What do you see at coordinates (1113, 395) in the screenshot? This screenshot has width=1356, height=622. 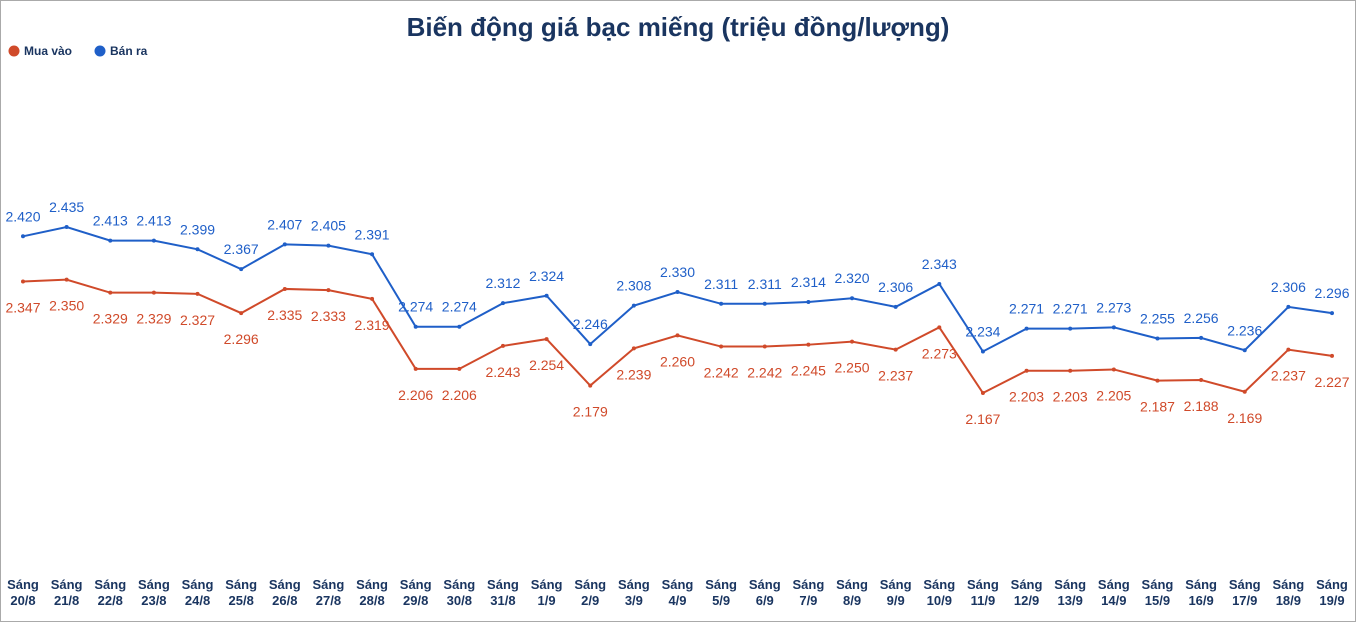 I see `data-label: 2.205` at bounding box center [1113, 395].